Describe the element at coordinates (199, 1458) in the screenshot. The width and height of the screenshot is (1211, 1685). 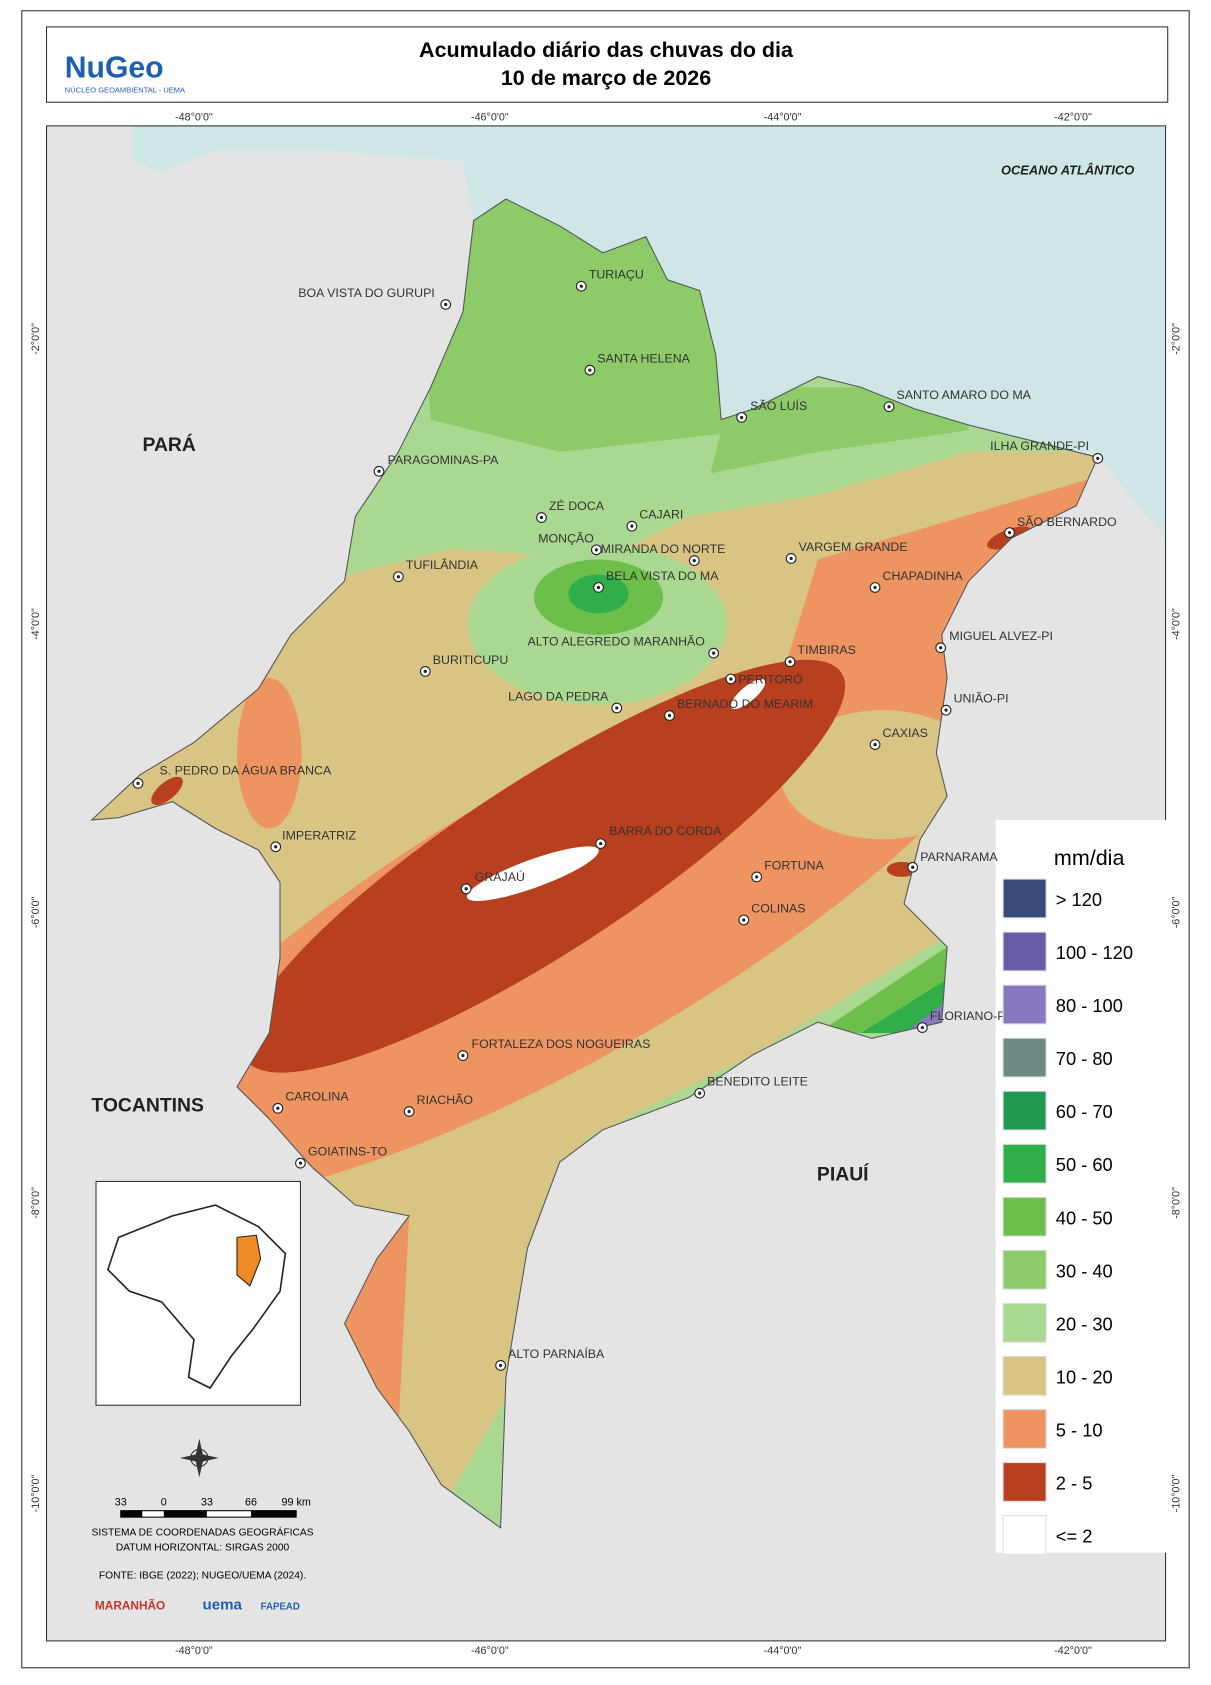
I see `north-arrow` at that location.